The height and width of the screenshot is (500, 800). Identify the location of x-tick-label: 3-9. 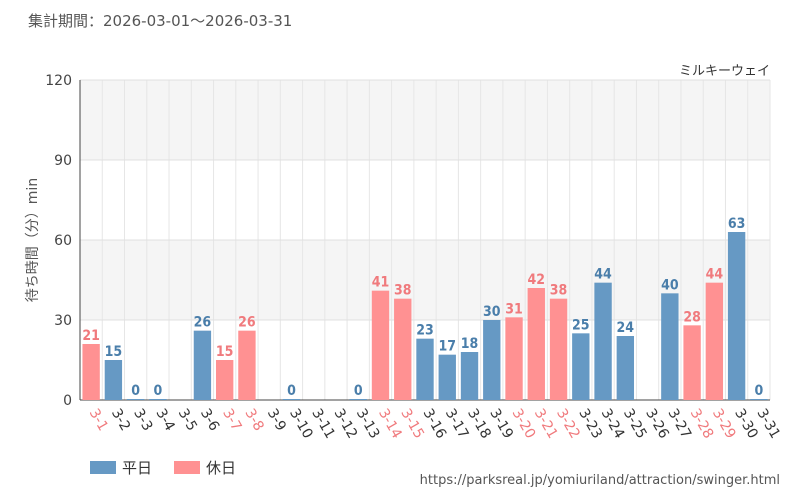
(276, 420).